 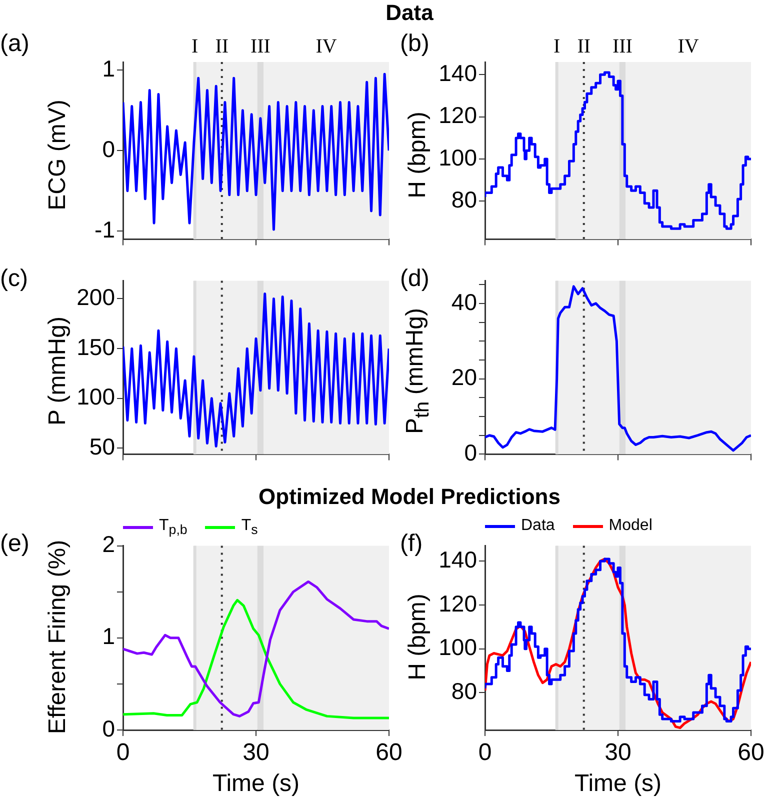 What do you see at coordinates (104, 229) in the screenshot?
I see `y-tick-label: -1` at bounding box center [104, 229].